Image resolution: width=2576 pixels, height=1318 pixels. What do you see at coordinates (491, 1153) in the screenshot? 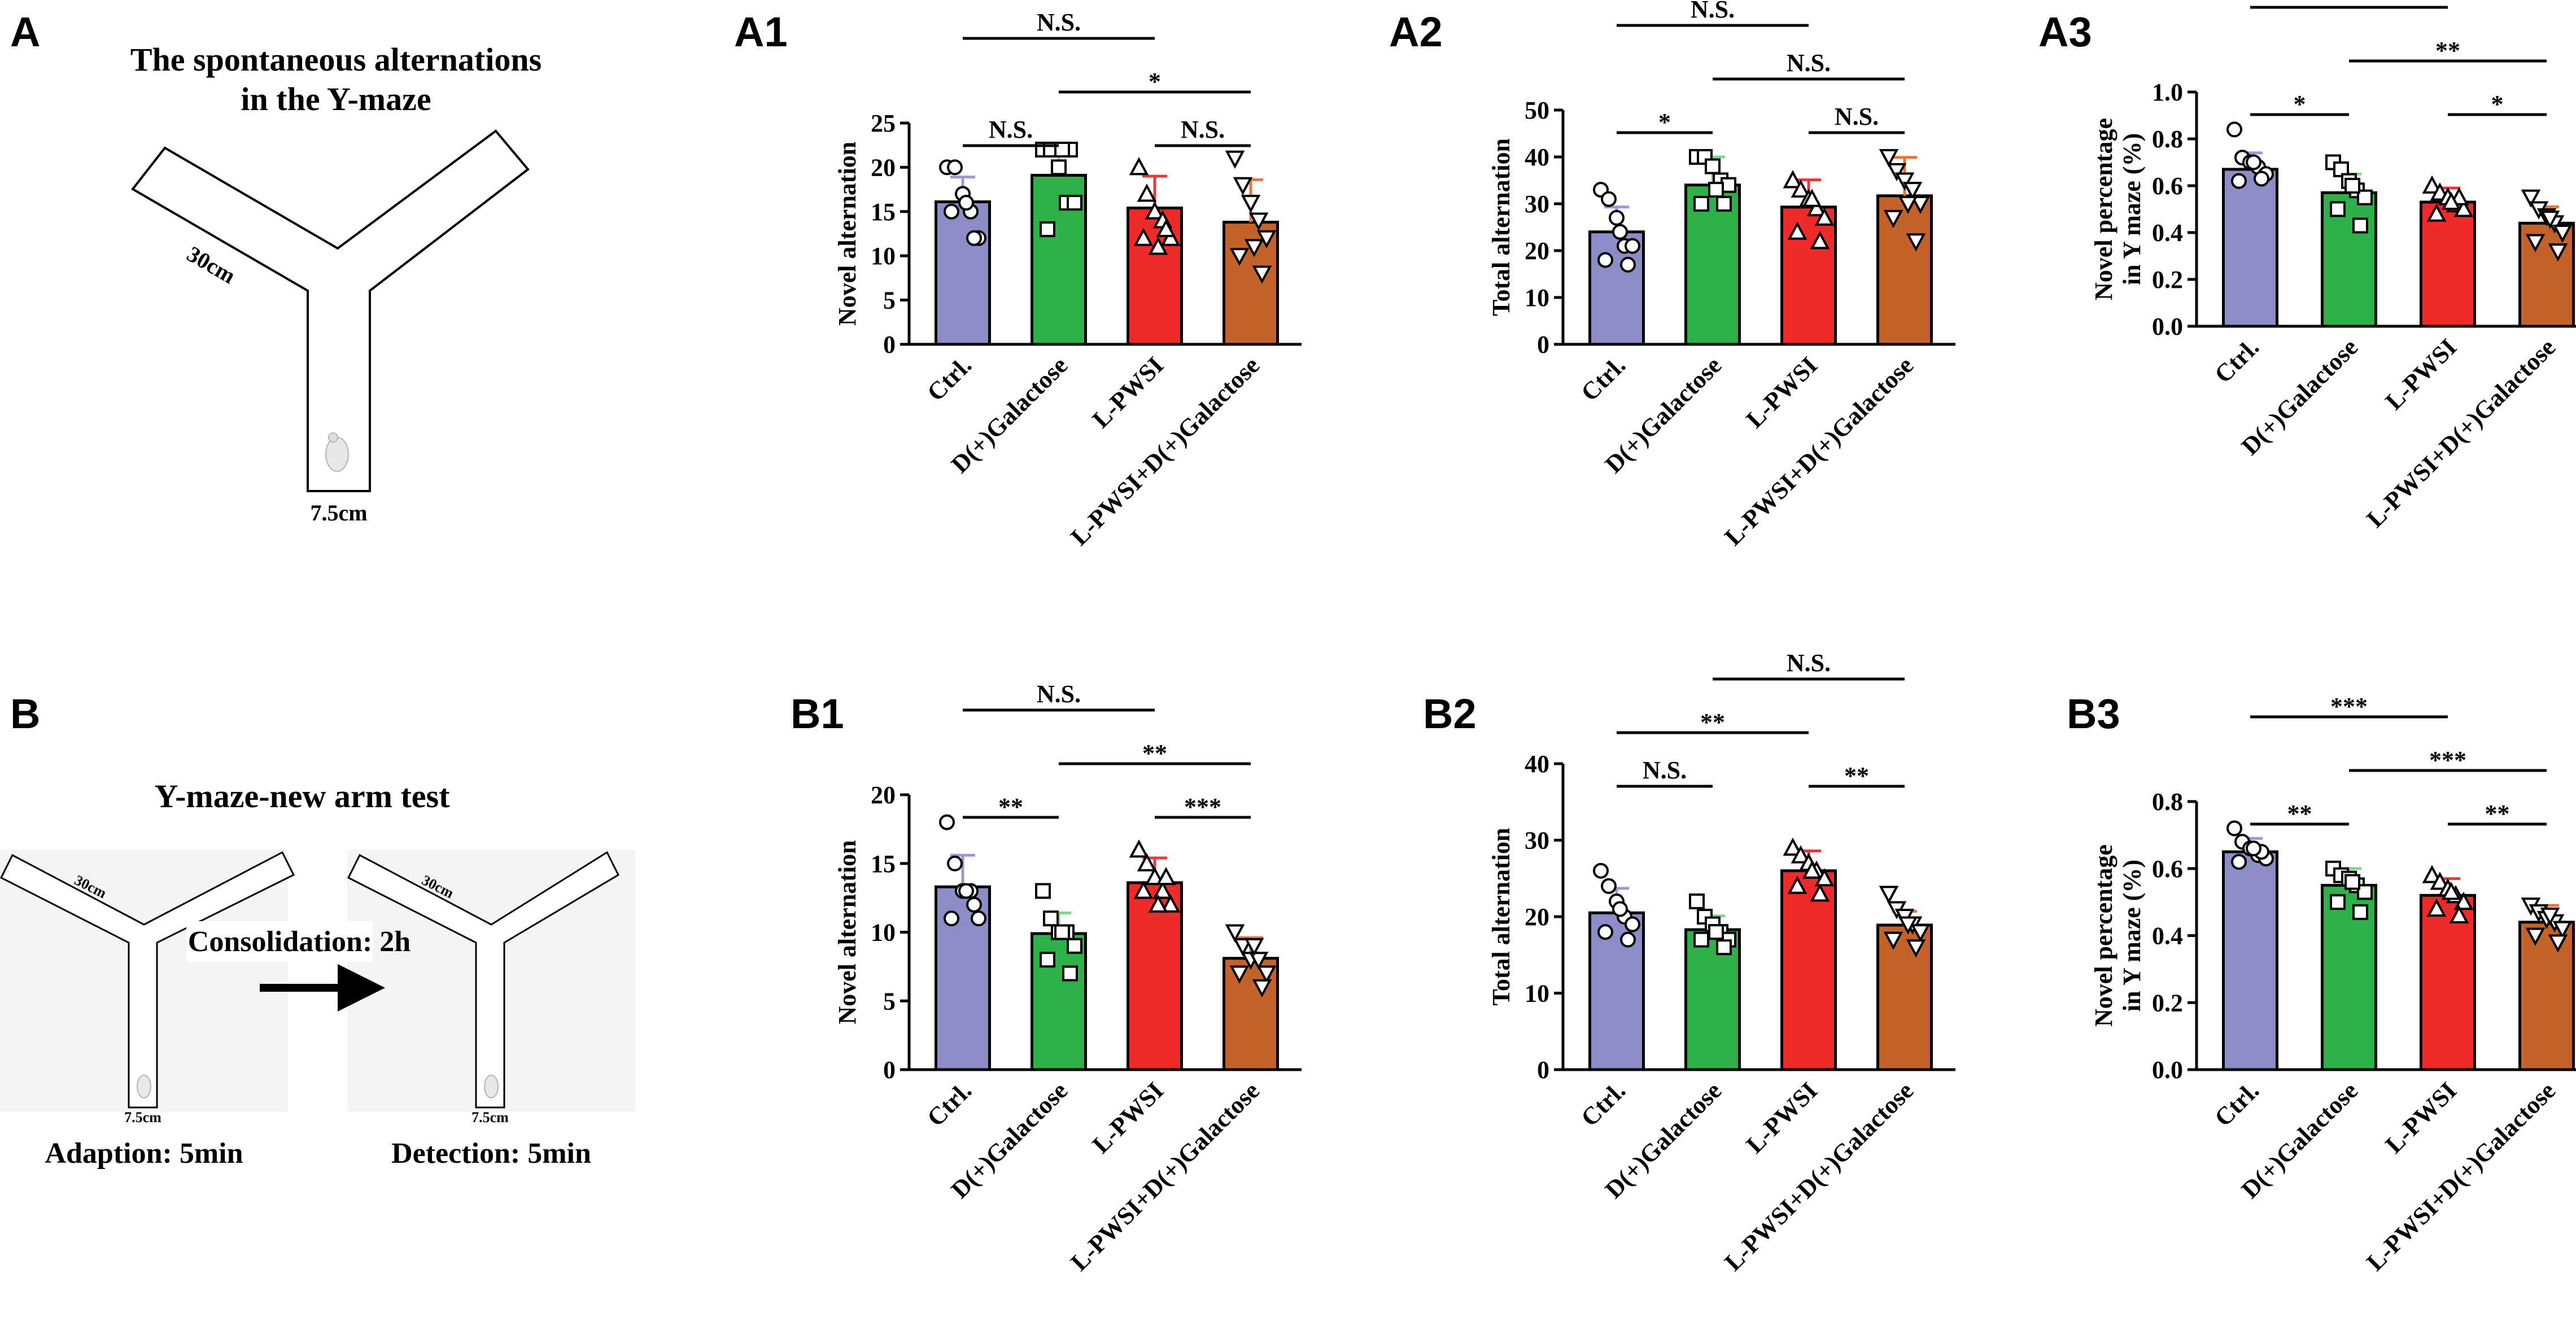
I see `caption-detection: Detection: 5min` at bounding box center [491, 1153].